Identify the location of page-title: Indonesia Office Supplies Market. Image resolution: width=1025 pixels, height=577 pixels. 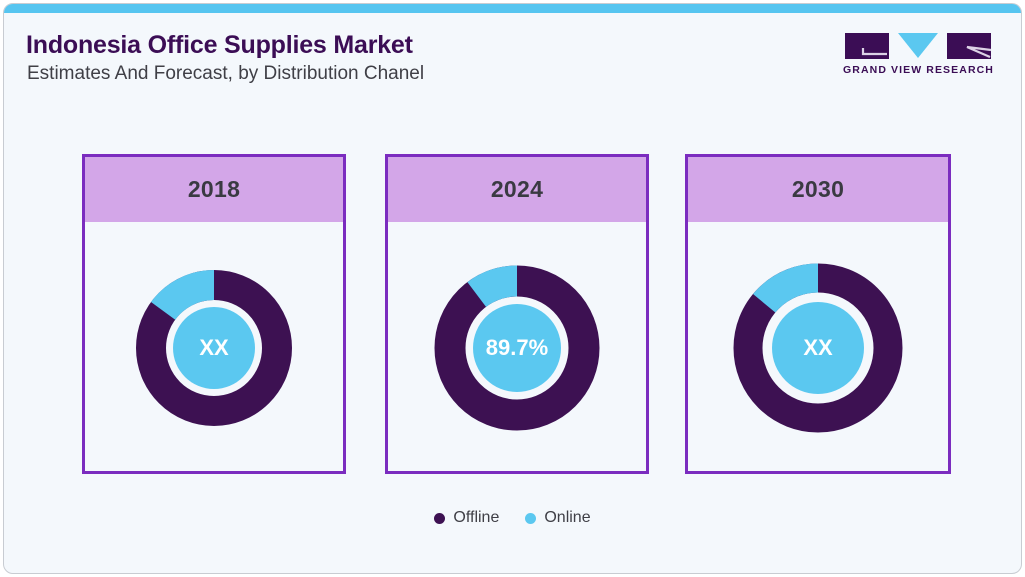
(219, 45).